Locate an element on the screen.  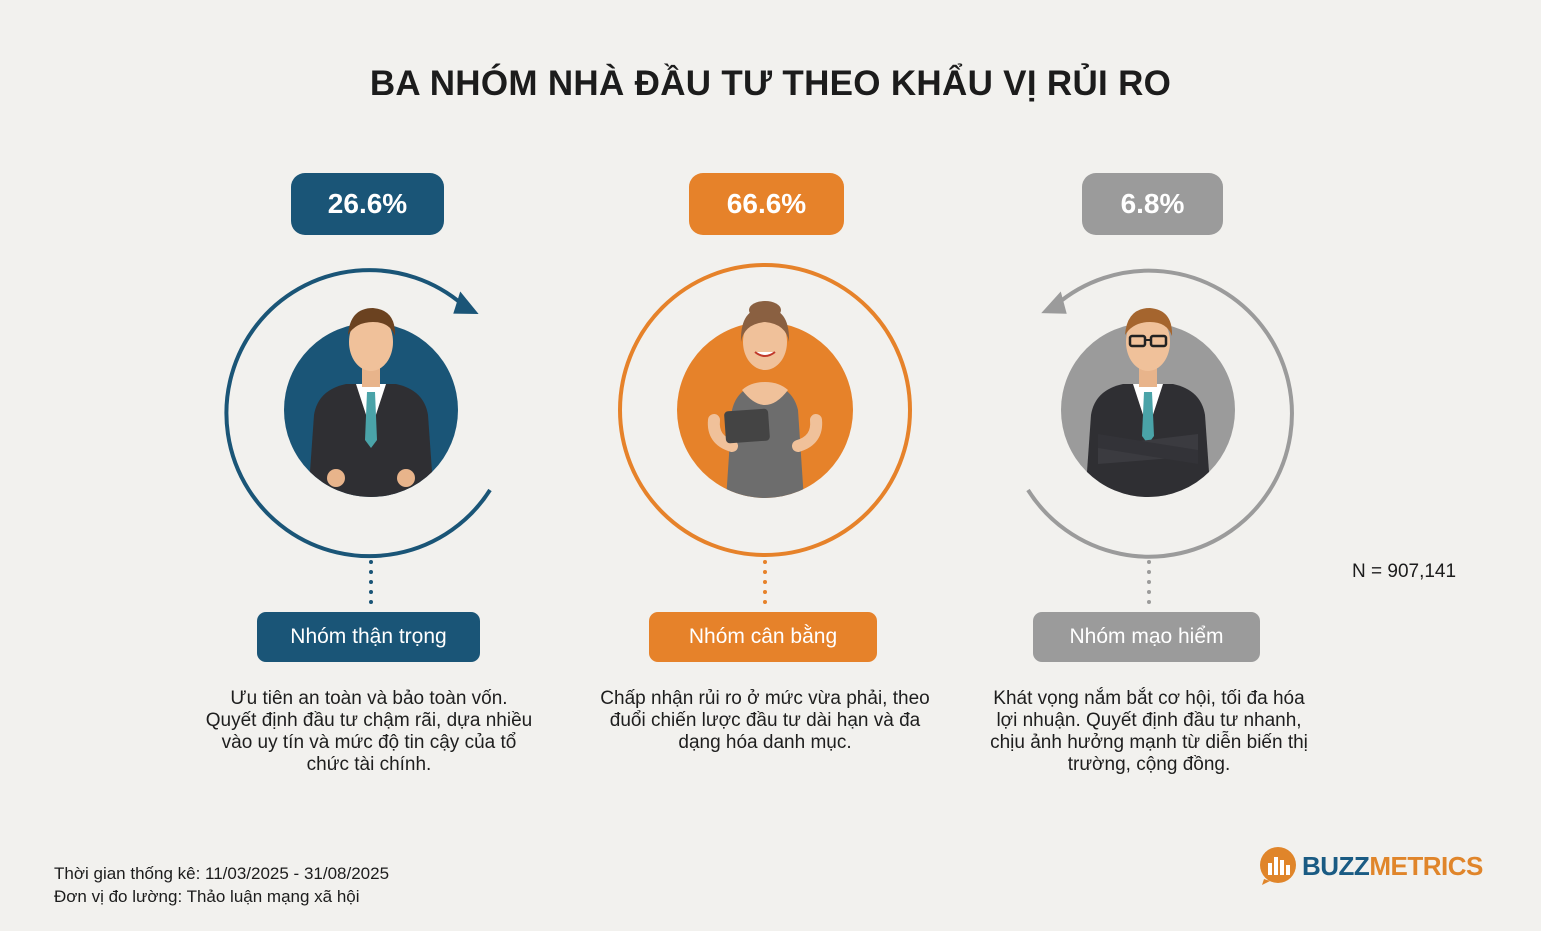
percent-badge: 26.6% is located at coordinates (367, 204).